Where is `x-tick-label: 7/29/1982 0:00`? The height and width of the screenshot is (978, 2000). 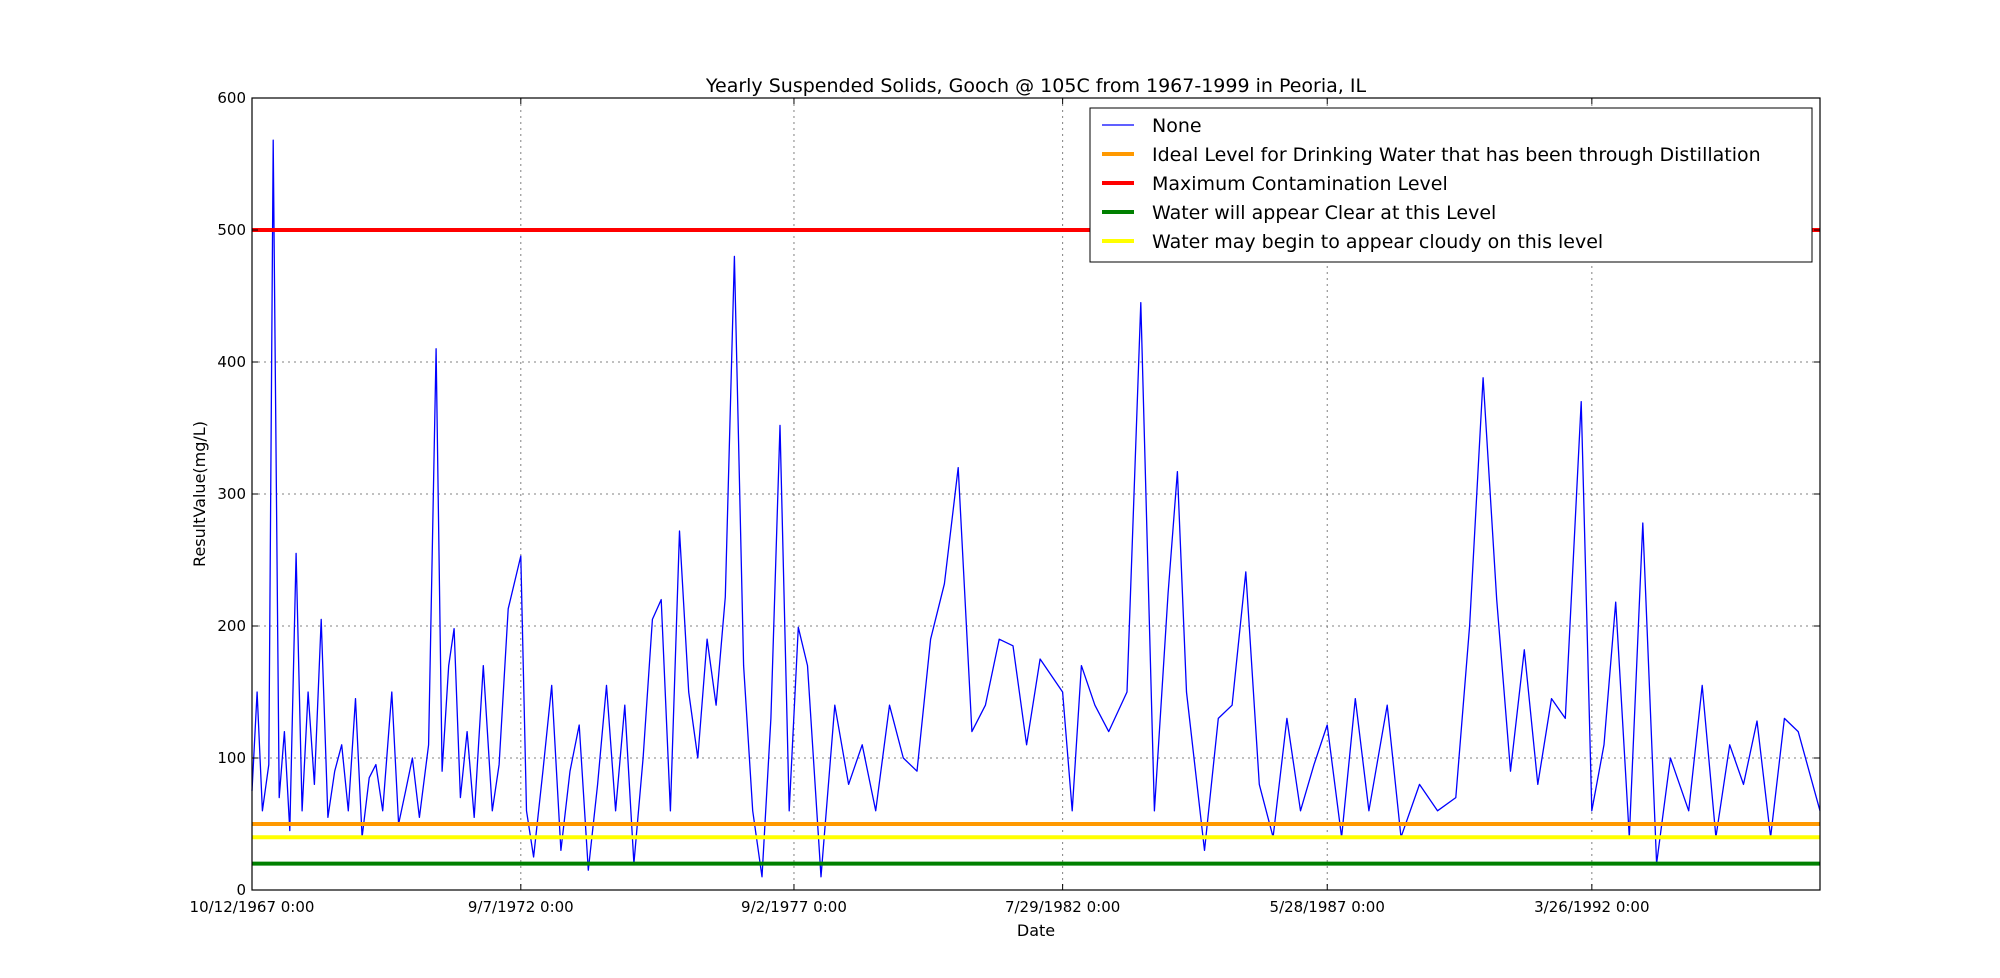
x-tick-label: 7/29/1982 0:00 is located at coordinates (1062, 907).